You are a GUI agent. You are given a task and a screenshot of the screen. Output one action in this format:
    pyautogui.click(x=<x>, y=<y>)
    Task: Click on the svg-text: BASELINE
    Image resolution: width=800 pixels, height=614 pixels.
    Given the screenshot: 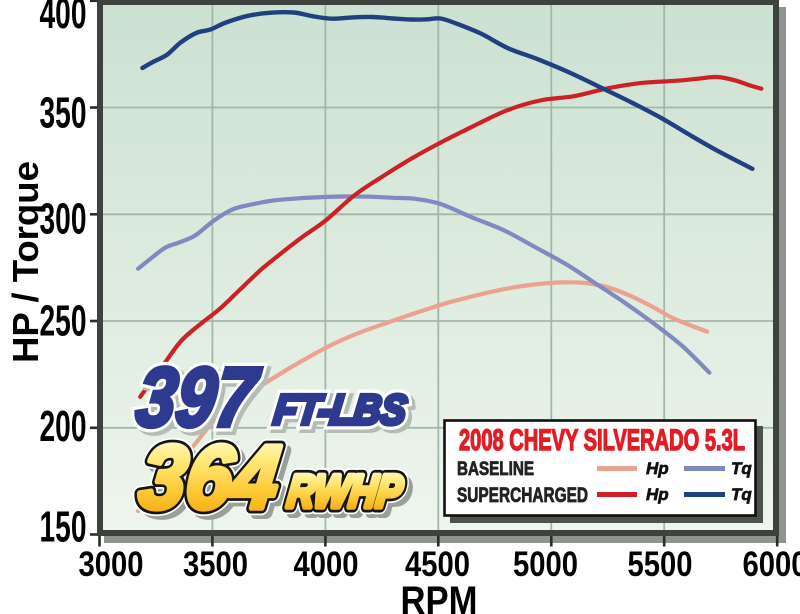 What is the action you would take?
    pyautogui.click(x=495, y=469)
    